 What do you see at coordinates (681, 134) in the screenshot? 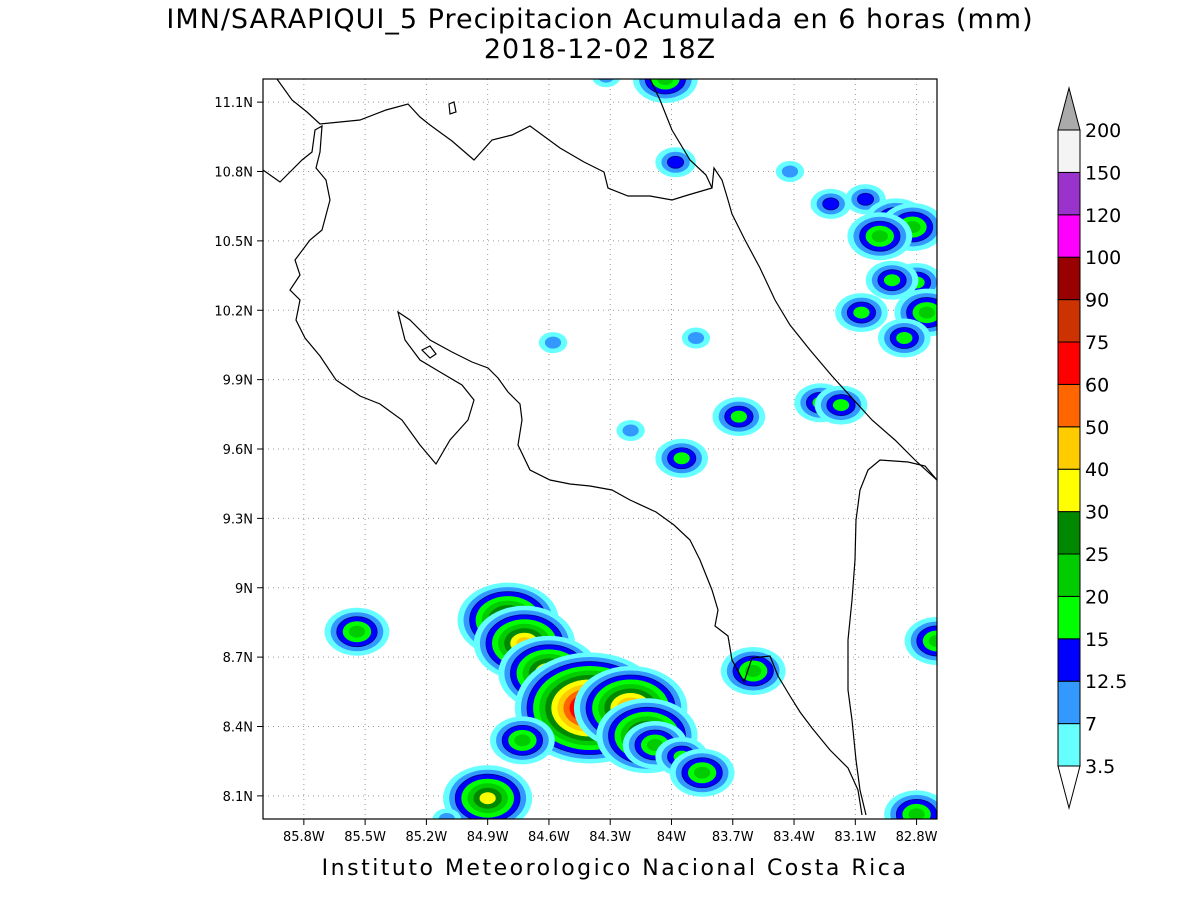
I see `caribbean-coast-north` at bounding box center [681, 134].